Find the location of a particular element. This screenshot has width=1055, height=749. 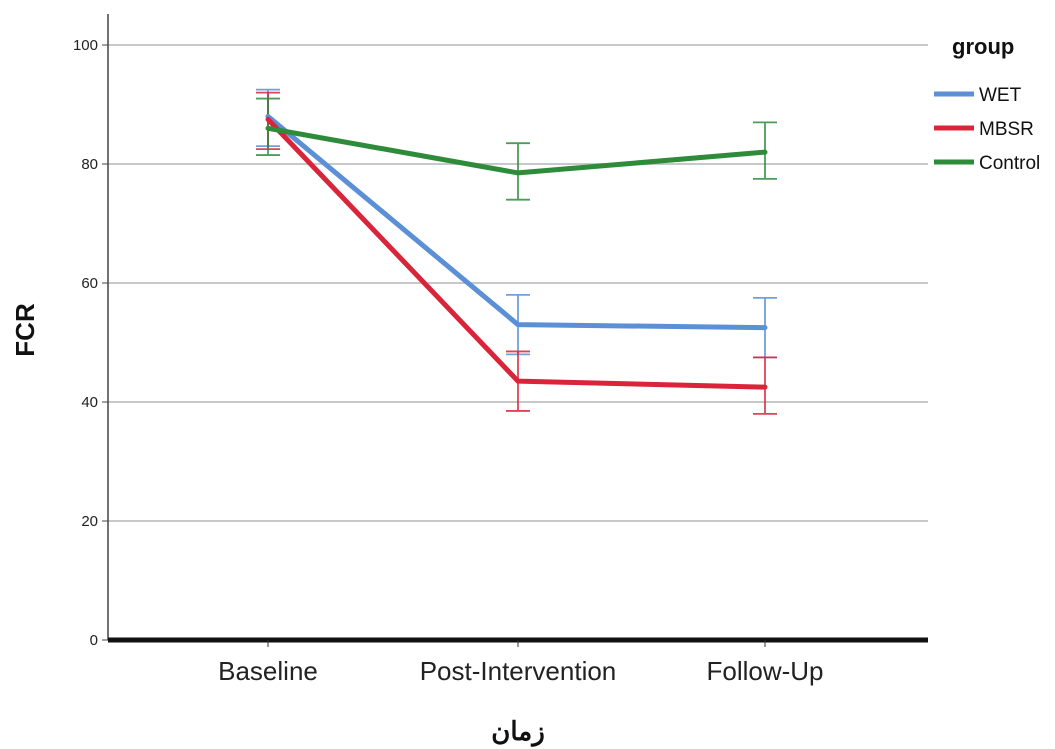

series-line-control is located at coordinates (516, 150).